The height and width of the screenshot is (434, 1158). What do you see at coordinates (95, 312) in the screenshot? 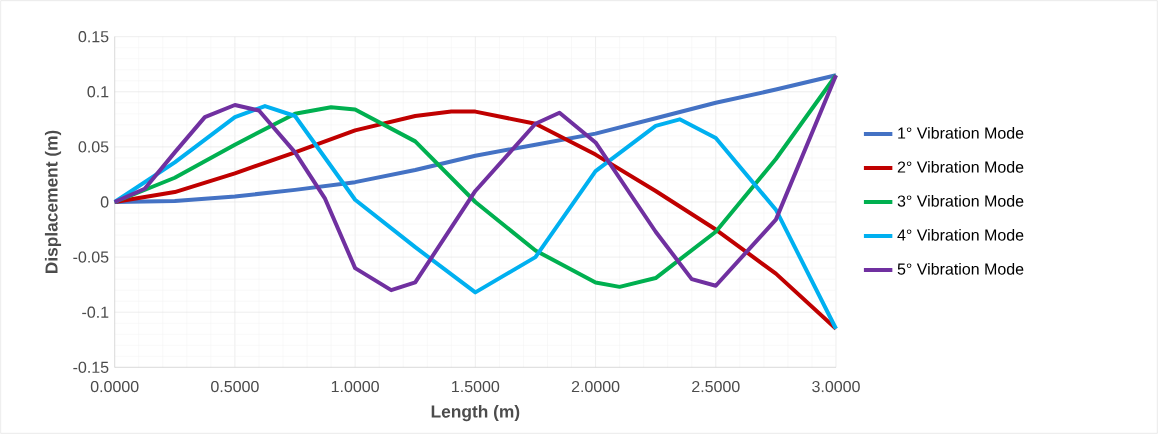
I see `y-tick-label: -0.1` at bounding box center [95, 312].